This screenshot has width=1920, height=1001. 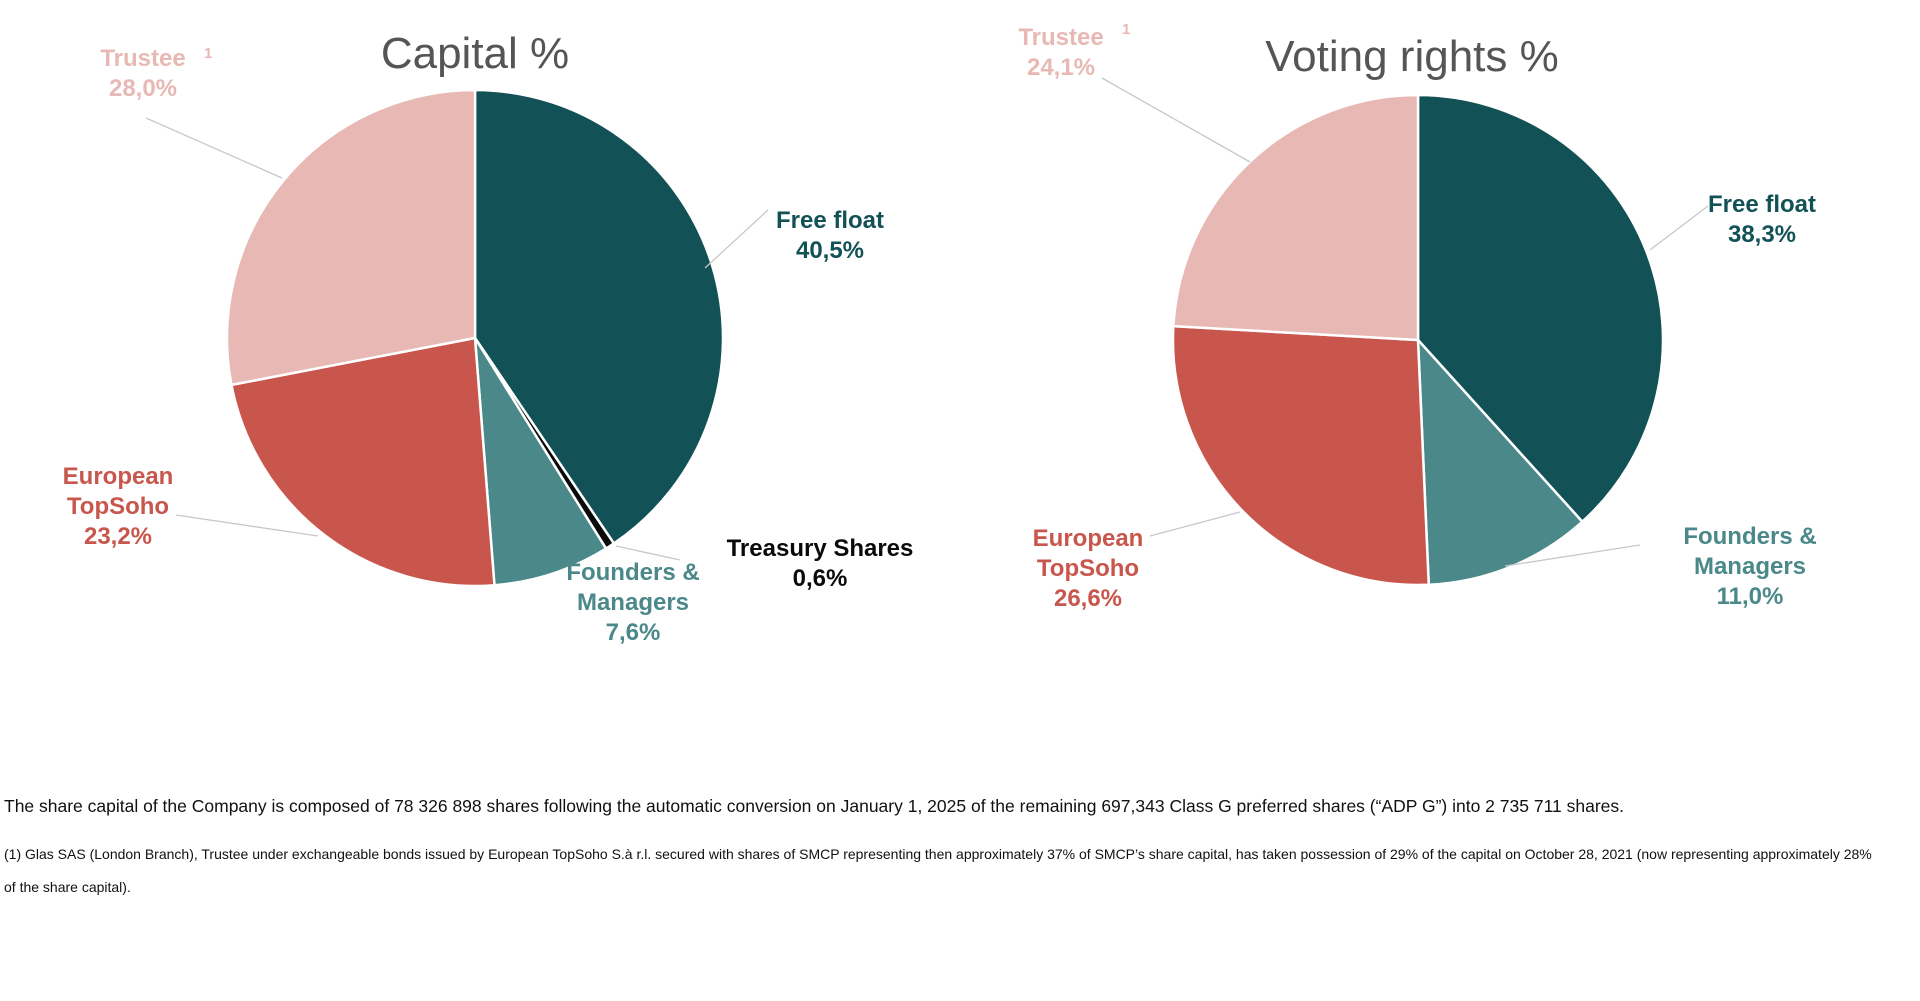 I want to click on capital-european-topsoho-leader-line, so click(x=247, y=525).